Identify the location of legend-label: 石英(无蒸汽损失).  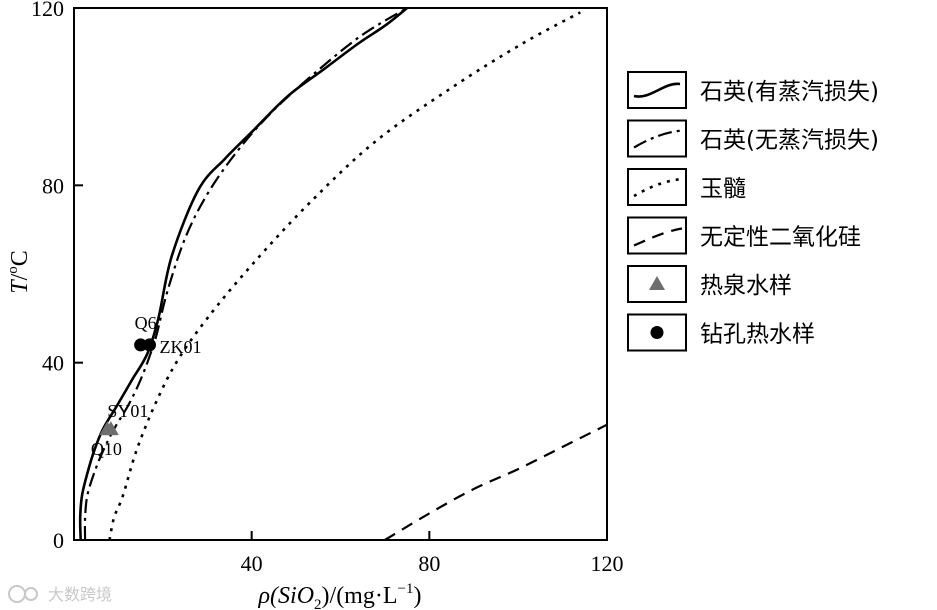
(789, 141).